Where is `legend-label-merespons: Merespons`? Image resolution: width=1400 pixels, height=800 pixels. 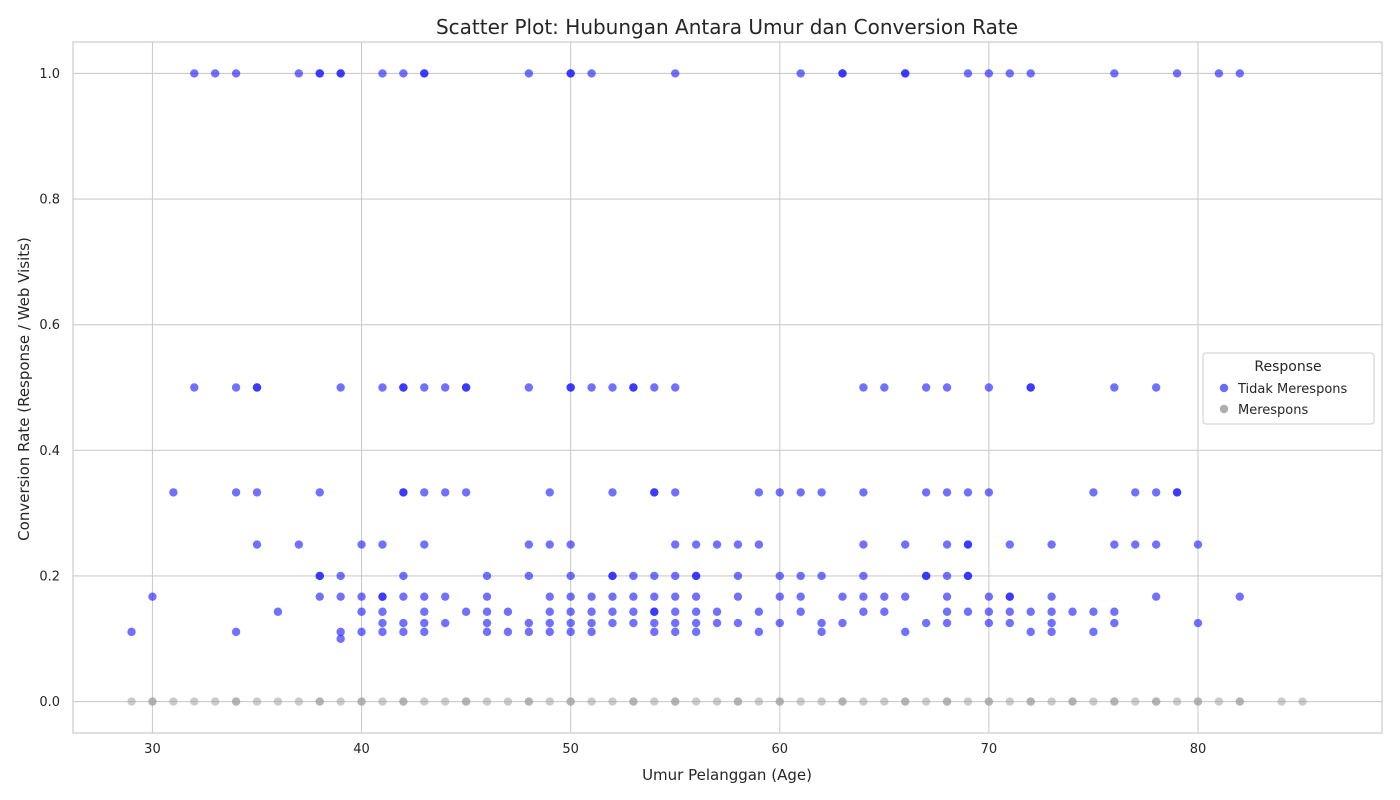 legend-label-merespons: Merespons is located at coordinates (1273, 410).